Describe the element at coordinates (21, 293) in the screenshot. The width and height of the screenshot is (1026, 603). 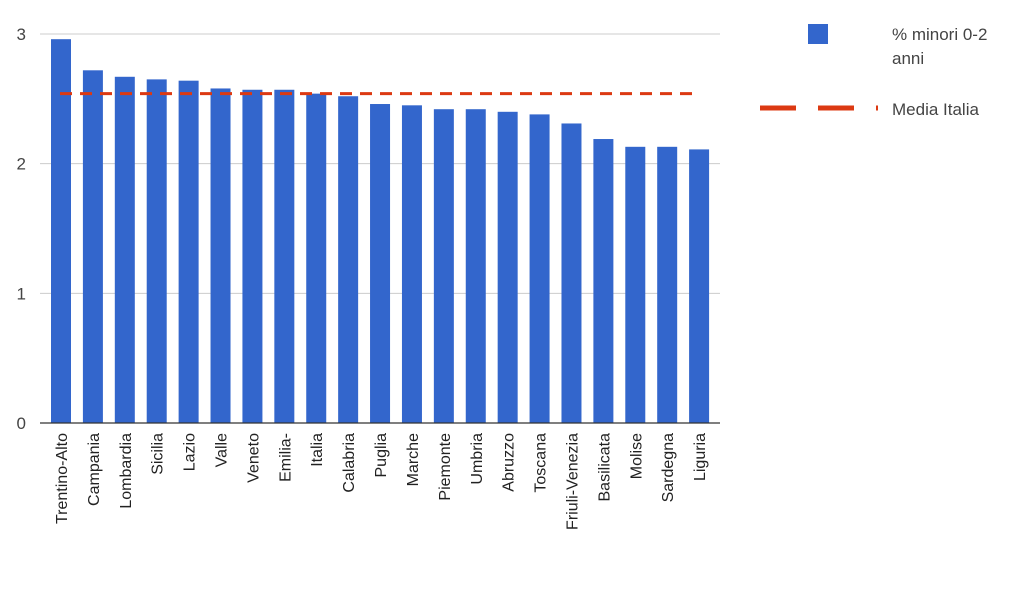
I see `y-tick-label: 1` at that location.